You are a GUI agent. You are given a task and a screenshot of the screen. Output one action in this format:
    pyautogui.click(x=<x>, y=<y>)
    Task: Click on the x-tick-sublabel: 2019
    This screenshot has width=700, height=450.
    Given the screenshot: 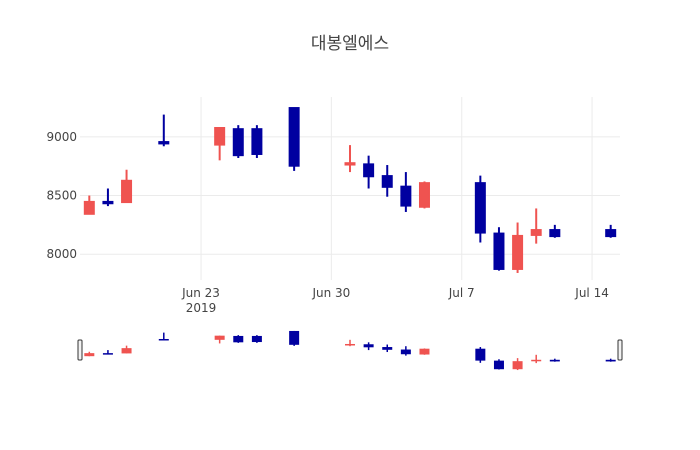 What is the action you would take?
    pyautogui.click(x=201, y=308)
    